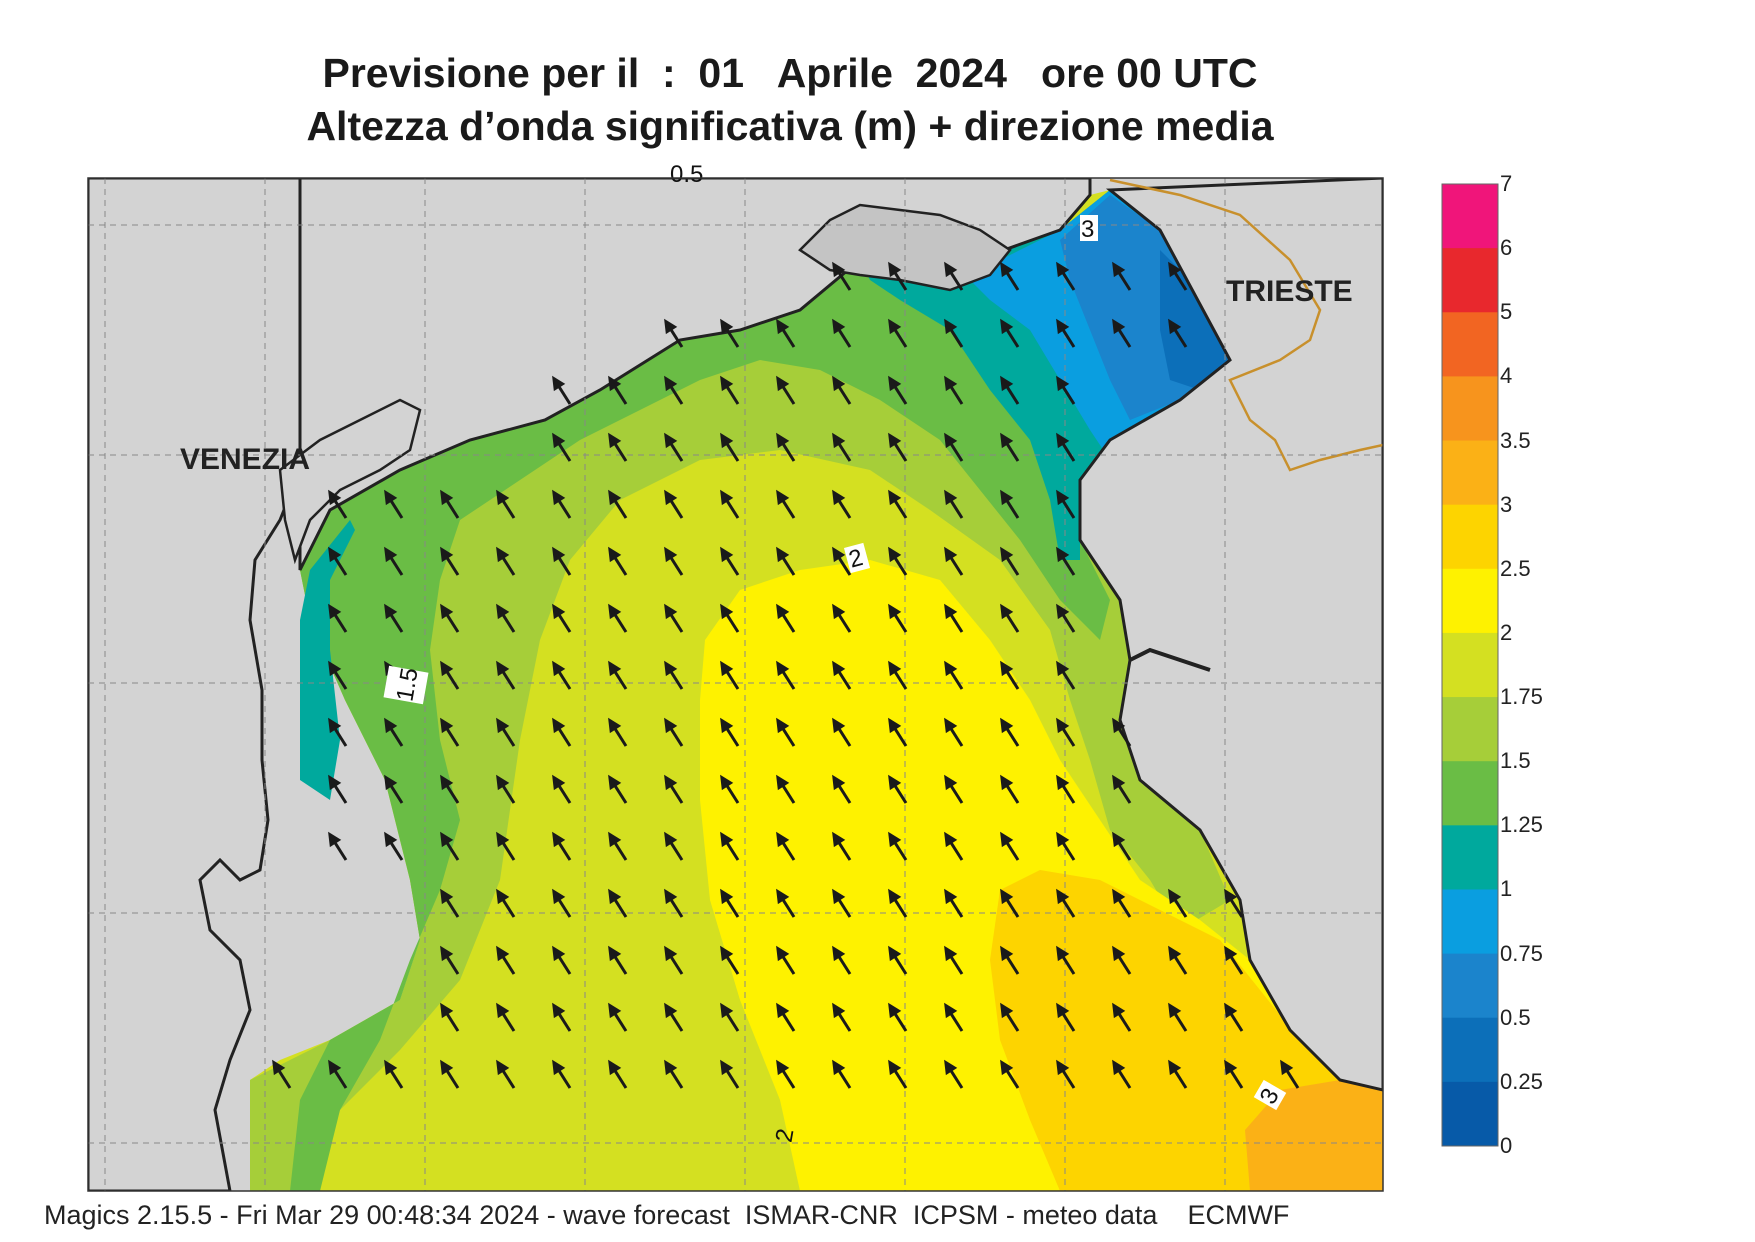  Describe the element at coordinates (1515, 1017) in the screenshot. I see `legend-label: 0.5` at that location.